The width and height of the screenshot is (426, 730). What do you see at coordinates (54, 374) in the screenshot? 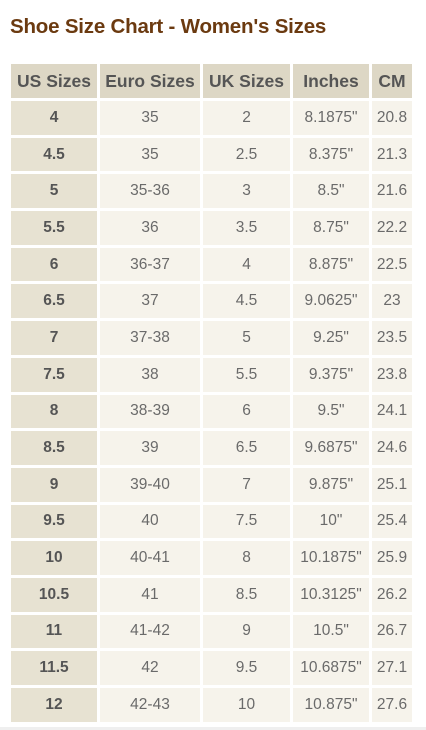
I see `us-size-cell: 7.5` at bounding box center [54, 374].